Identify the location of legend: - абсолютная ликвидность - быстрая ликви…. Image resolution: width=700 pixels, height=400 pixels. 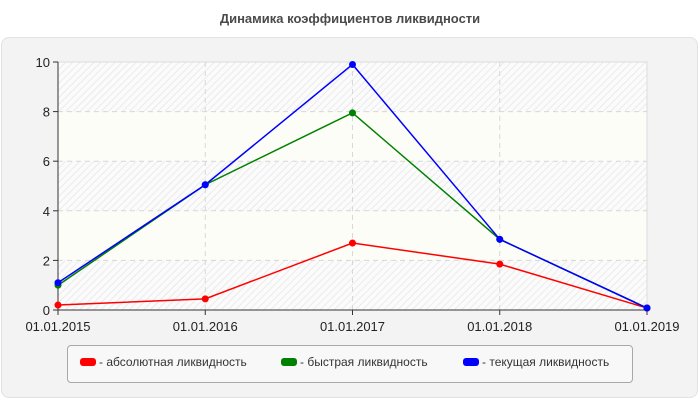
(350, 364).